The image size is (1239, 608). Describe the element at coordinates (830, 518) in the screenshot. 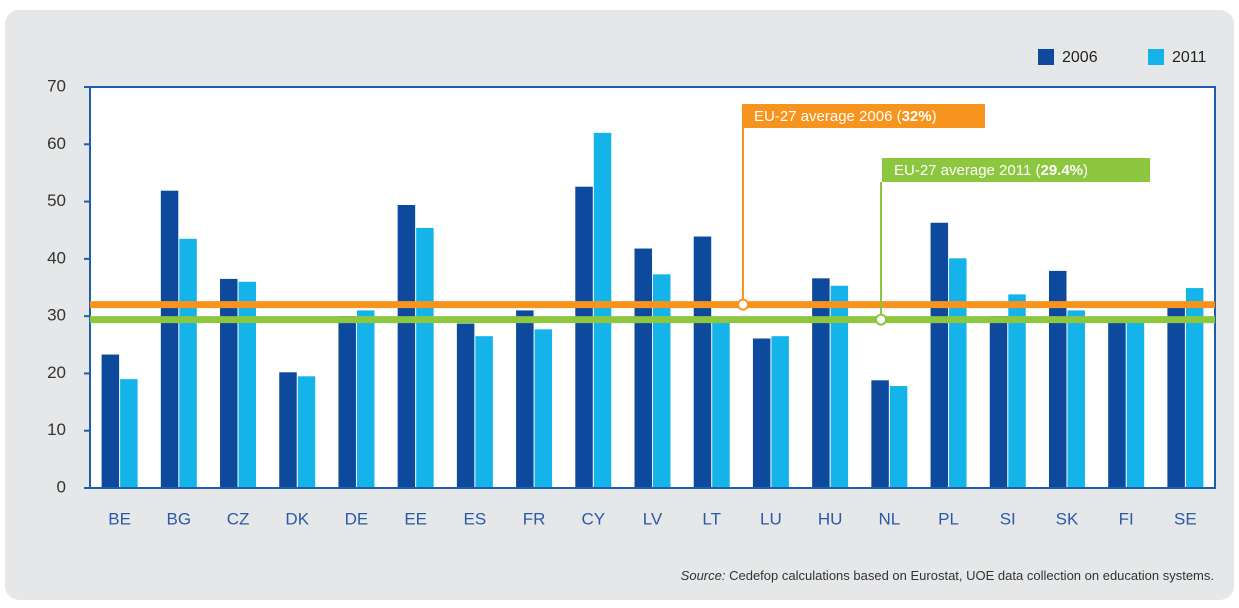

I see `x-tick-label: HU` at that location.